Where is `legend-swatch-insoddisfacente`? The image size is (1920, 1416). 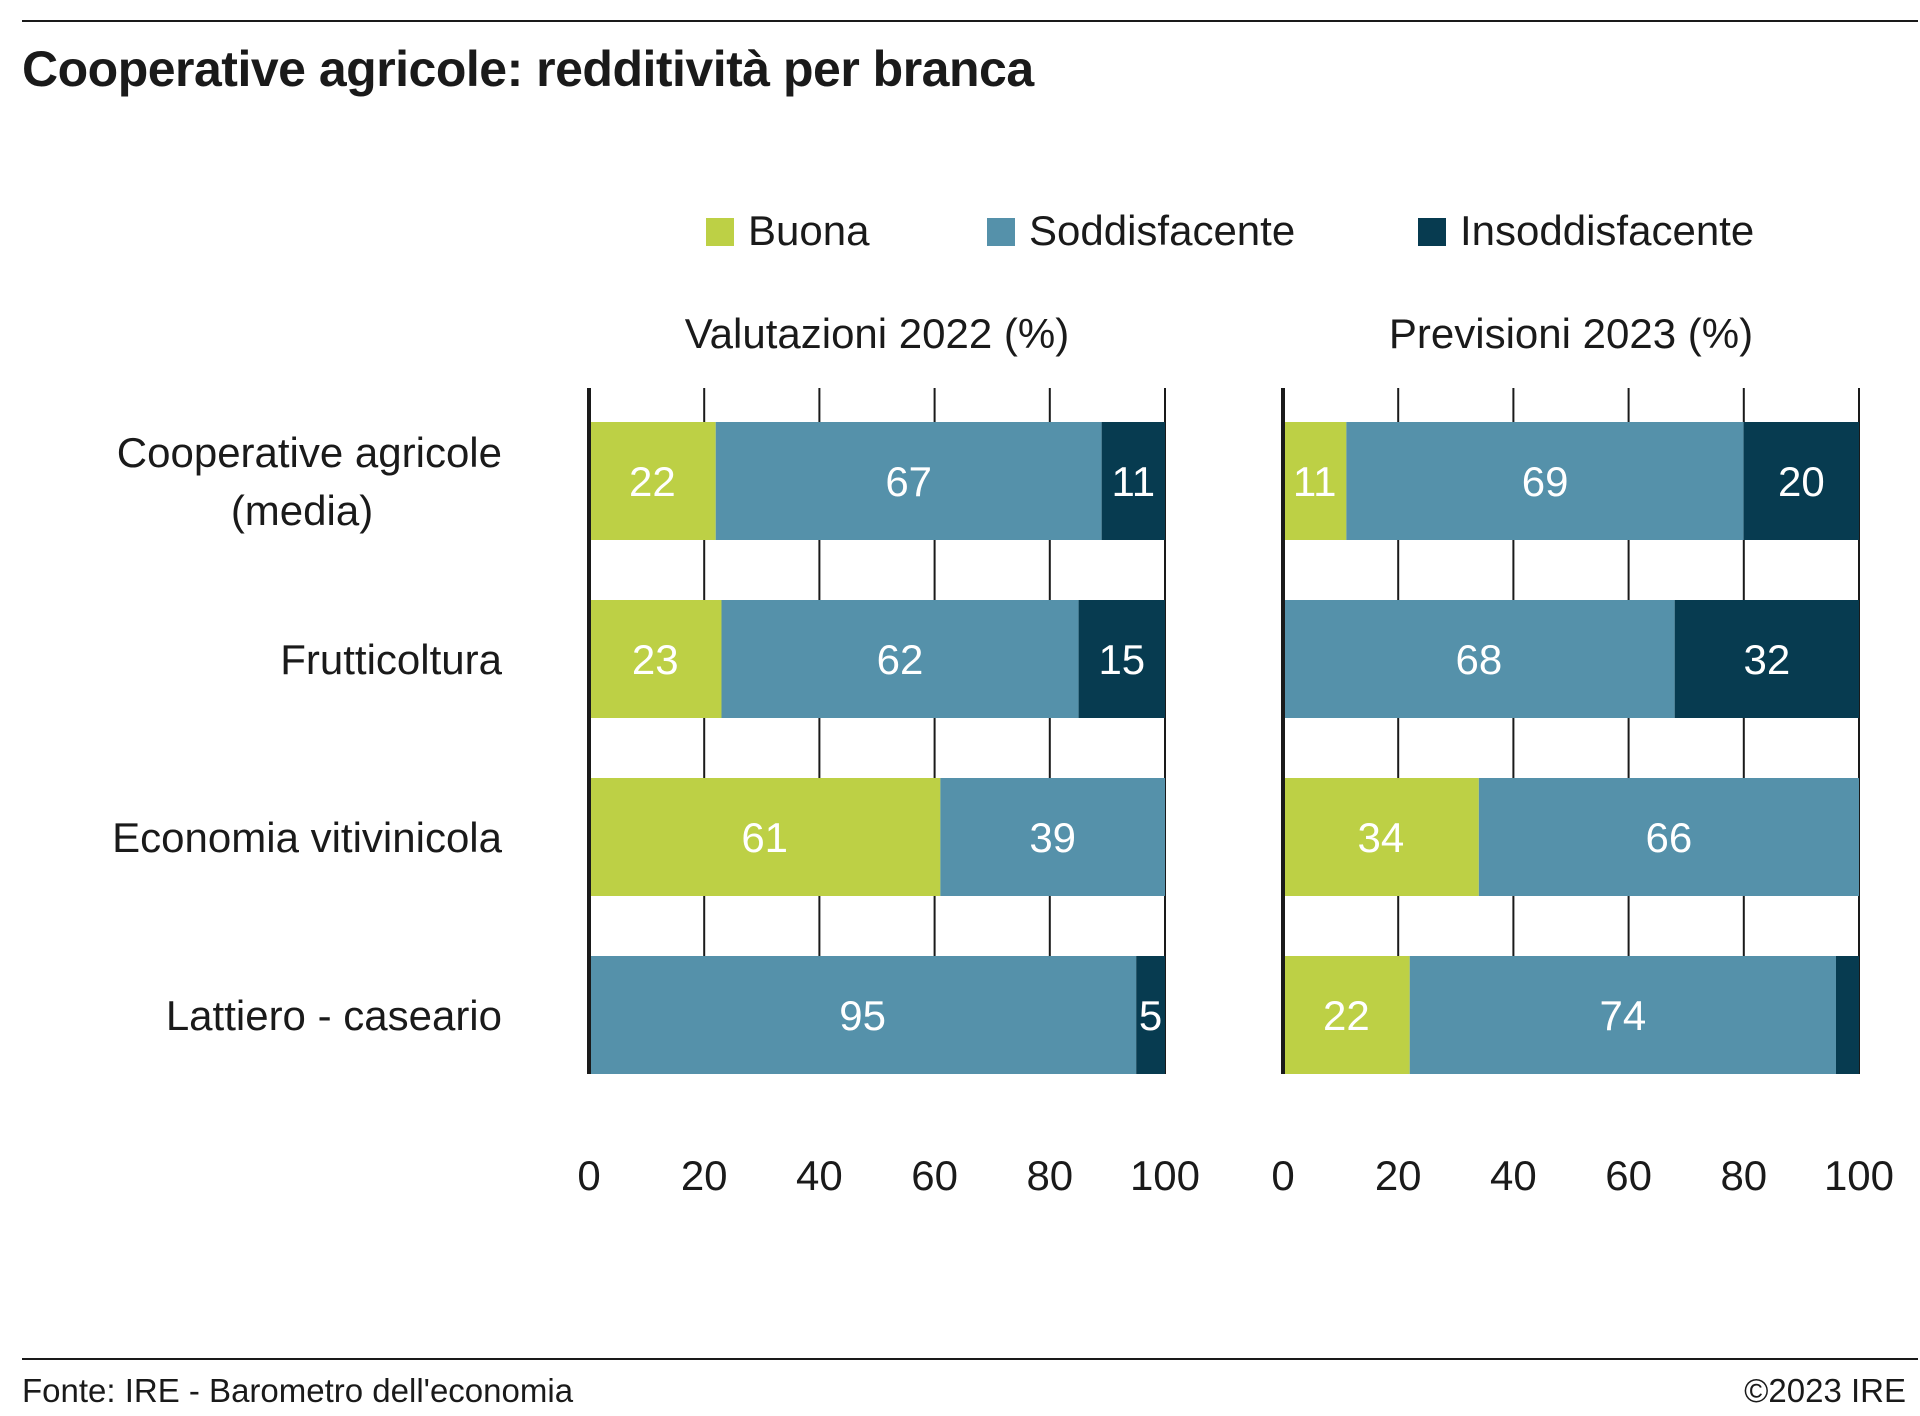
legend-swatch-insoddisfacente is located at coordinates (1432, 232).